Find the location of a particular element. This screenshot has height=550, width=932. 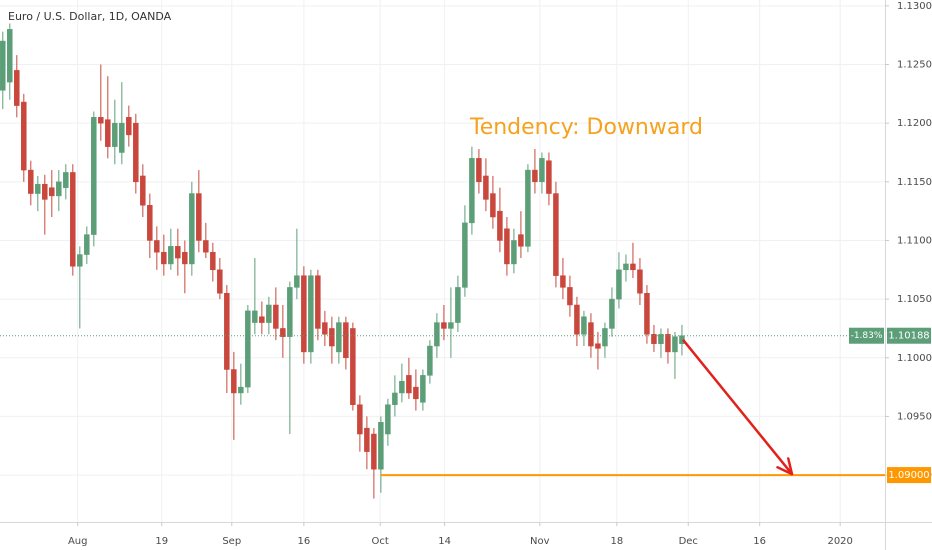

trend-arrow is located at coordinates (737, 406).